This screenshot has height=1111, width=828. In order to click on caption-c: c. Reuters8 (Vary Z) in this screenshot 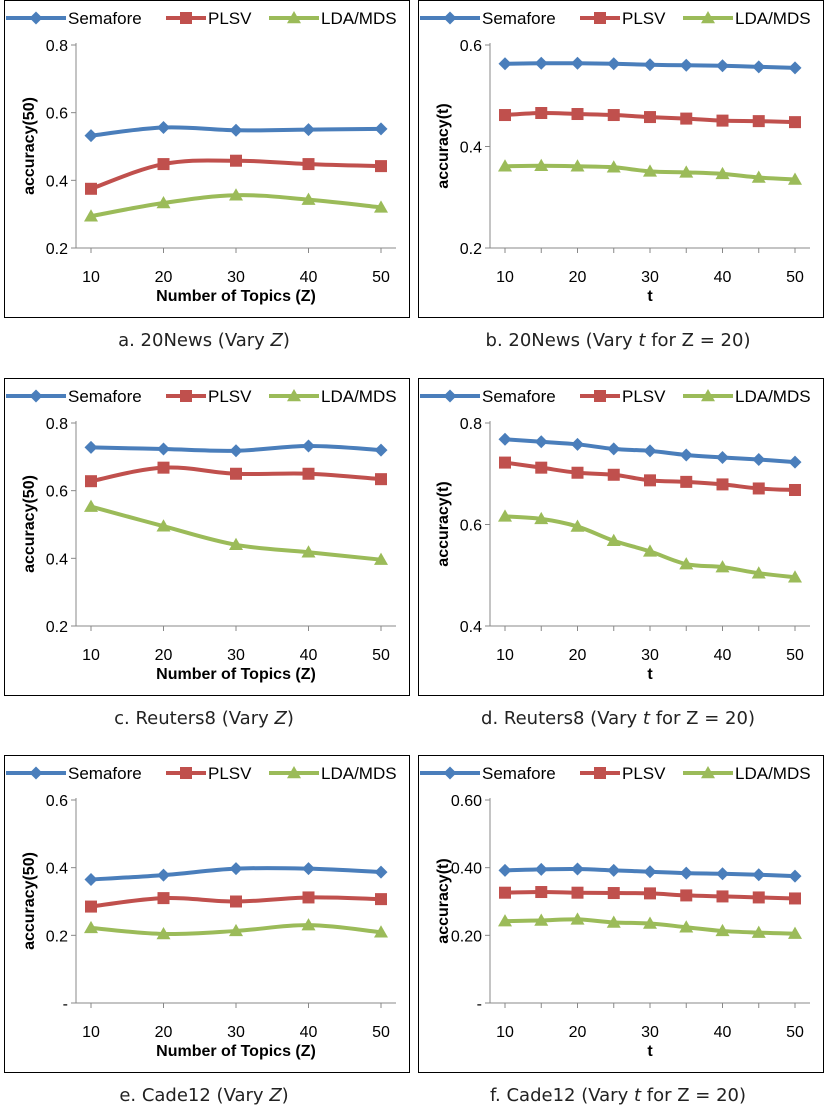, I will do `click(204, 718)`.